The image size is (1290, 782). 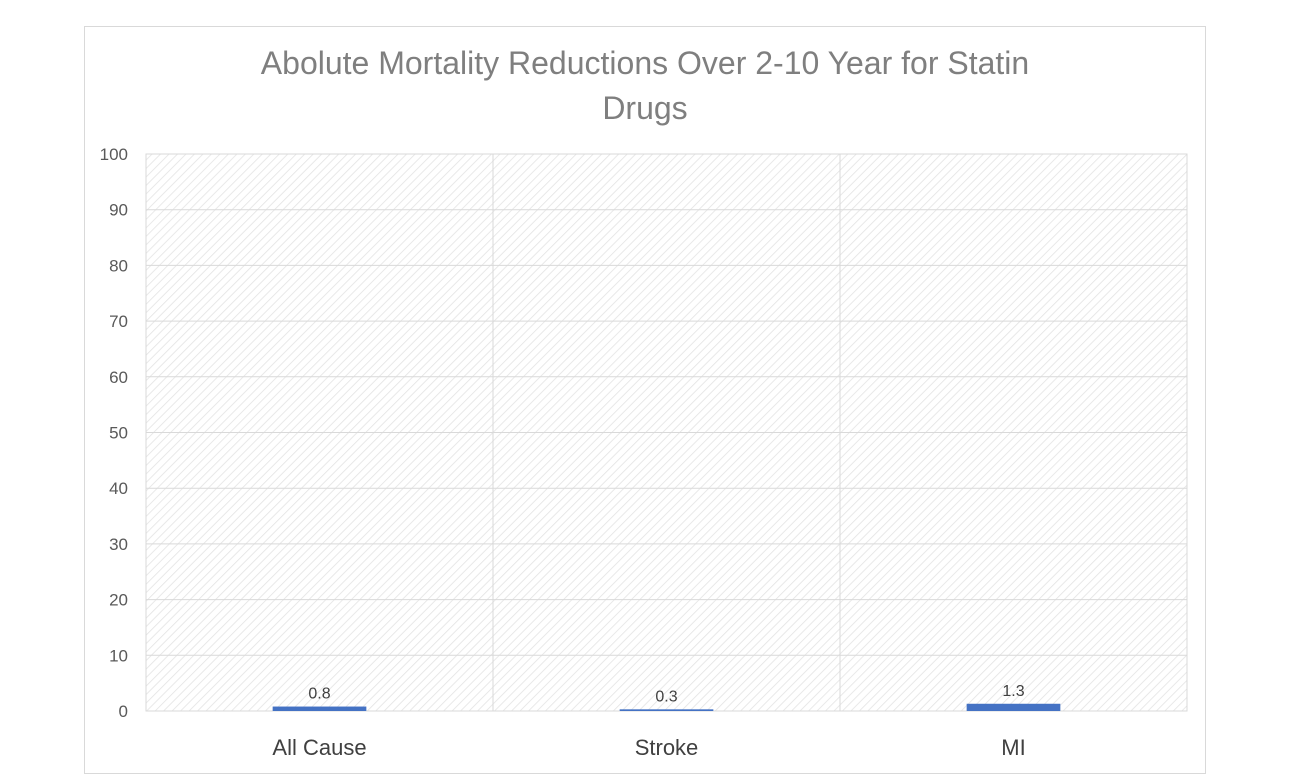 I want to click on bar-all-cause, so click(x=319, y=708).